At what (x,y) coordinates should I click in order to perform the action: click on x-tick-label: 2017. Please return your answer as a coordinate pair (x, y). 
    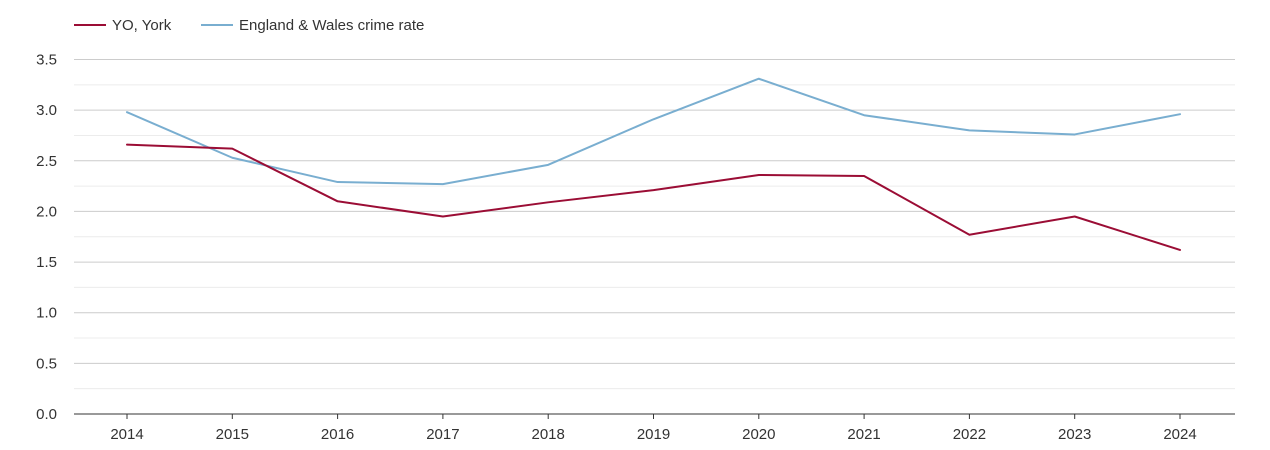
    Looking at the image, I should click on (442, 434).